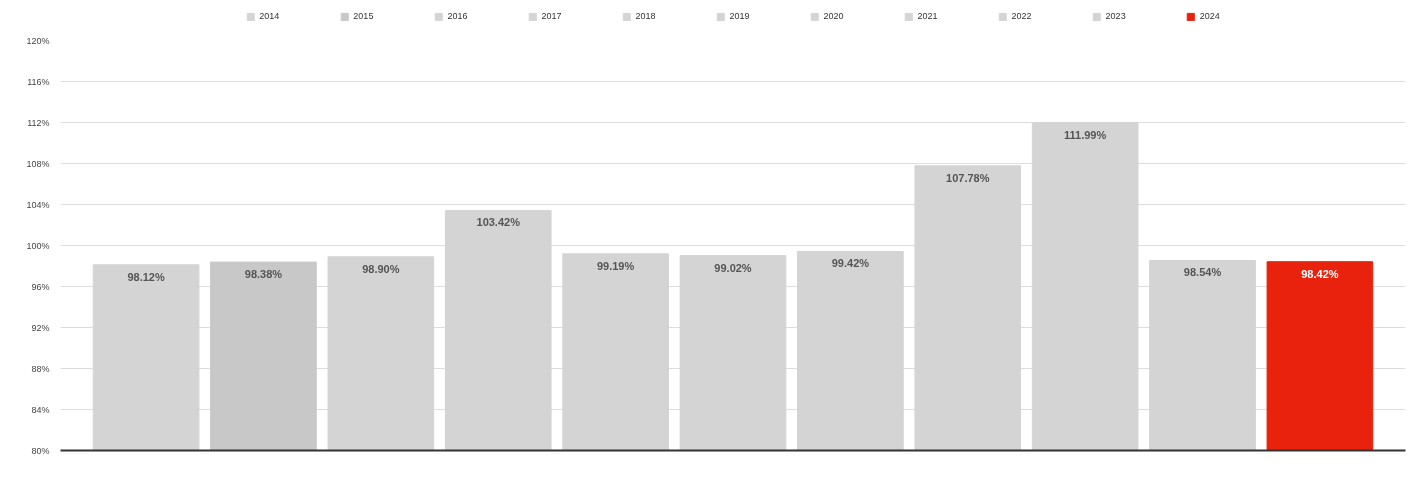  I want to click on y-tick-label: 88%, so click(40, 368).